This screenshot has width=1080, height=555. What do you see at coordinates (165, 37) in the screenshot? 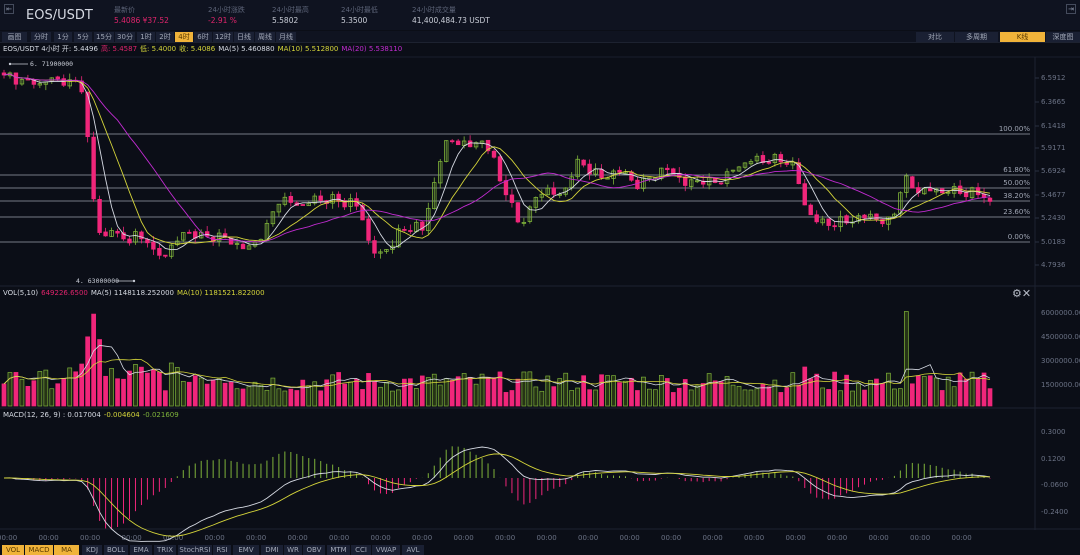
I see `timeframe-tab: 2时` at bounding box center [165, 37].